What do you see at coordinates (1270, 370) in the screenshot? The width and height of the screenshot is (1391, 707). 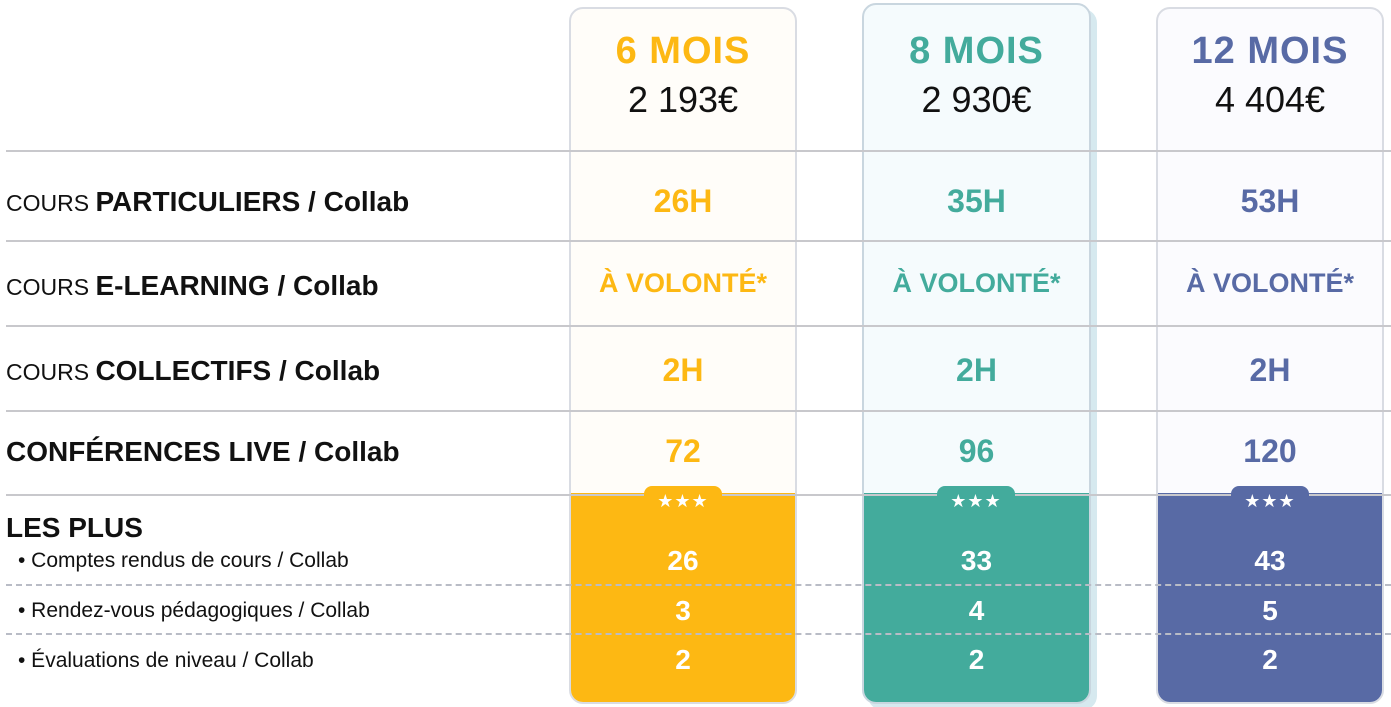 I see `cell-collectifs-12-mois: 2H` at bounding box center [1270, 370].